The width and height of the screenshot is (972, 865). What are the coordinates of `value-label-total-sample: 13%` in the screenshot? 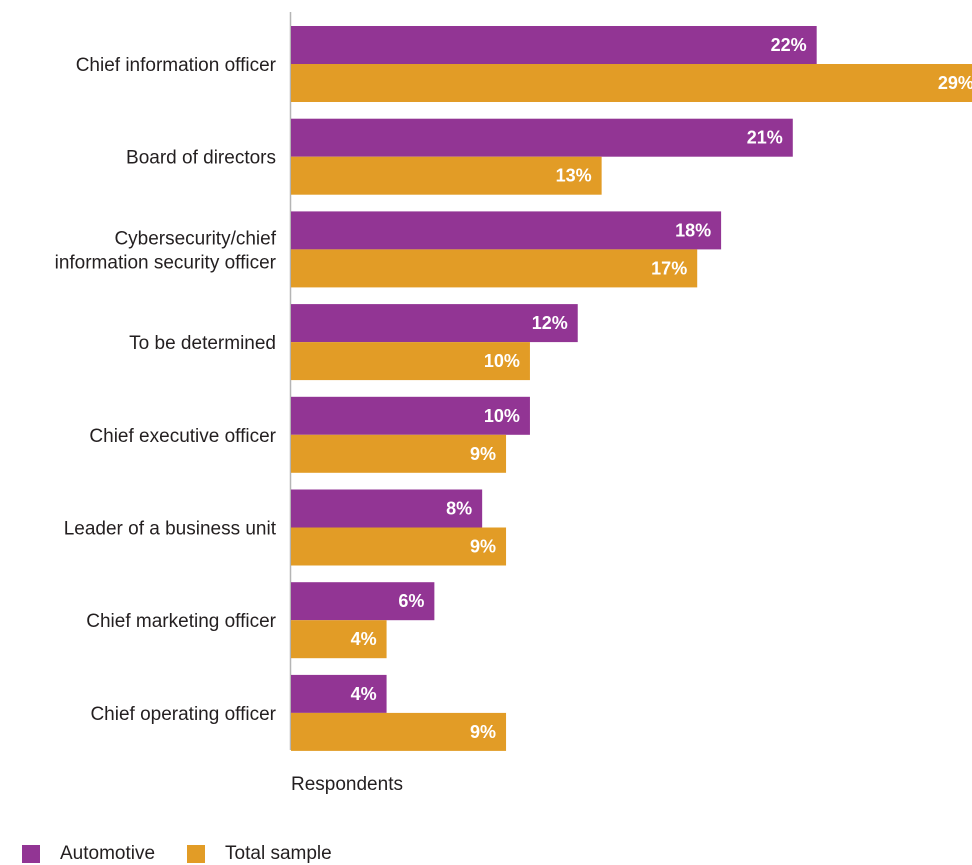 It's located at (574, 176).